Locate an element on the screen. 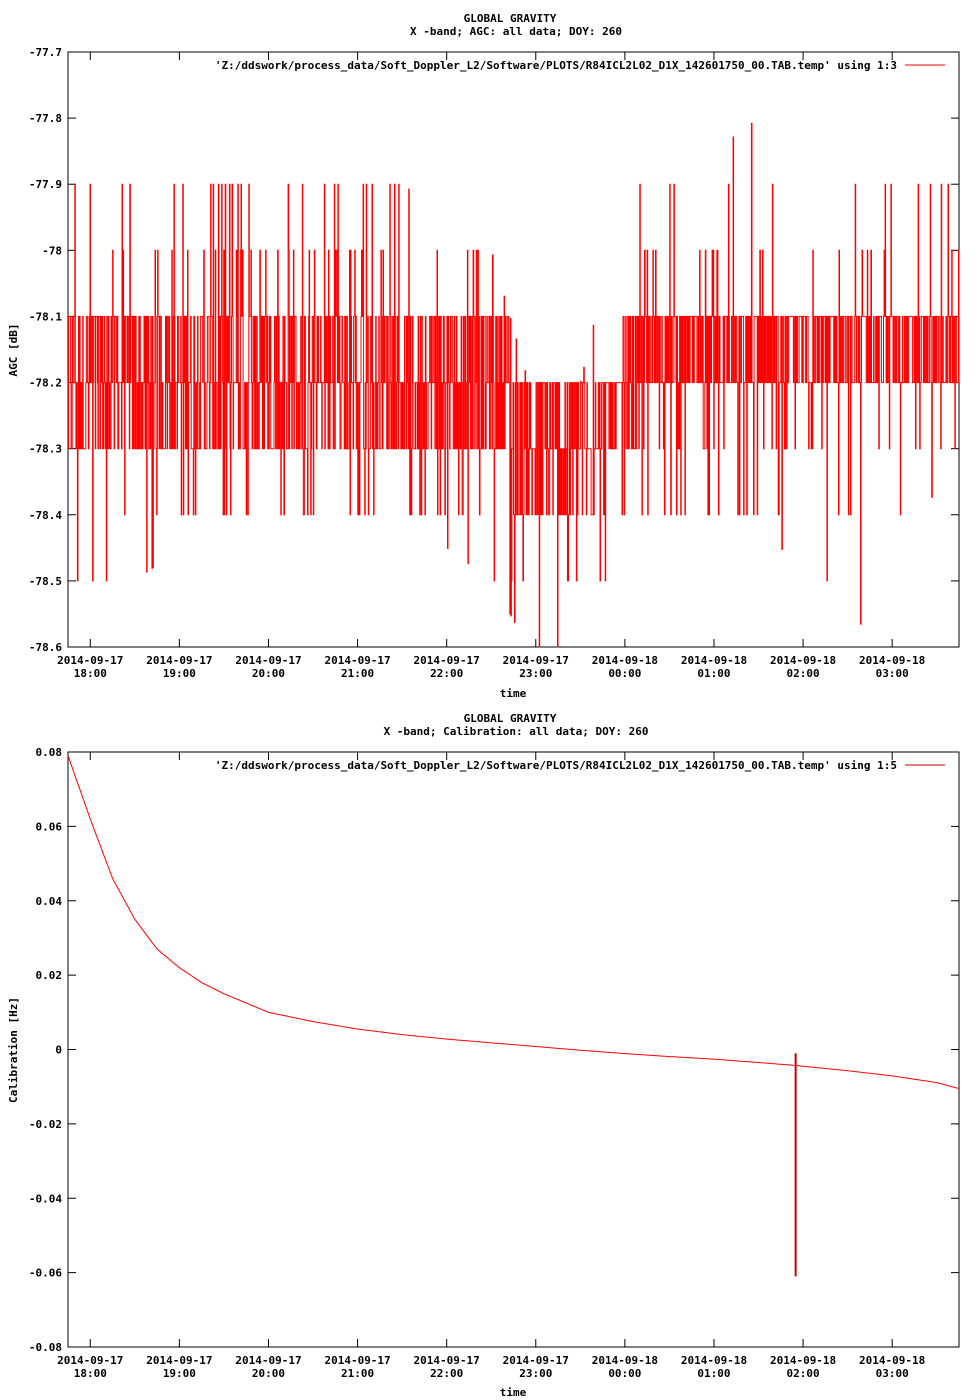 The height and width of the screenshot is (1400, 980). calibration-y-tick-label: 0.02 is located at coordinates (49, 975).